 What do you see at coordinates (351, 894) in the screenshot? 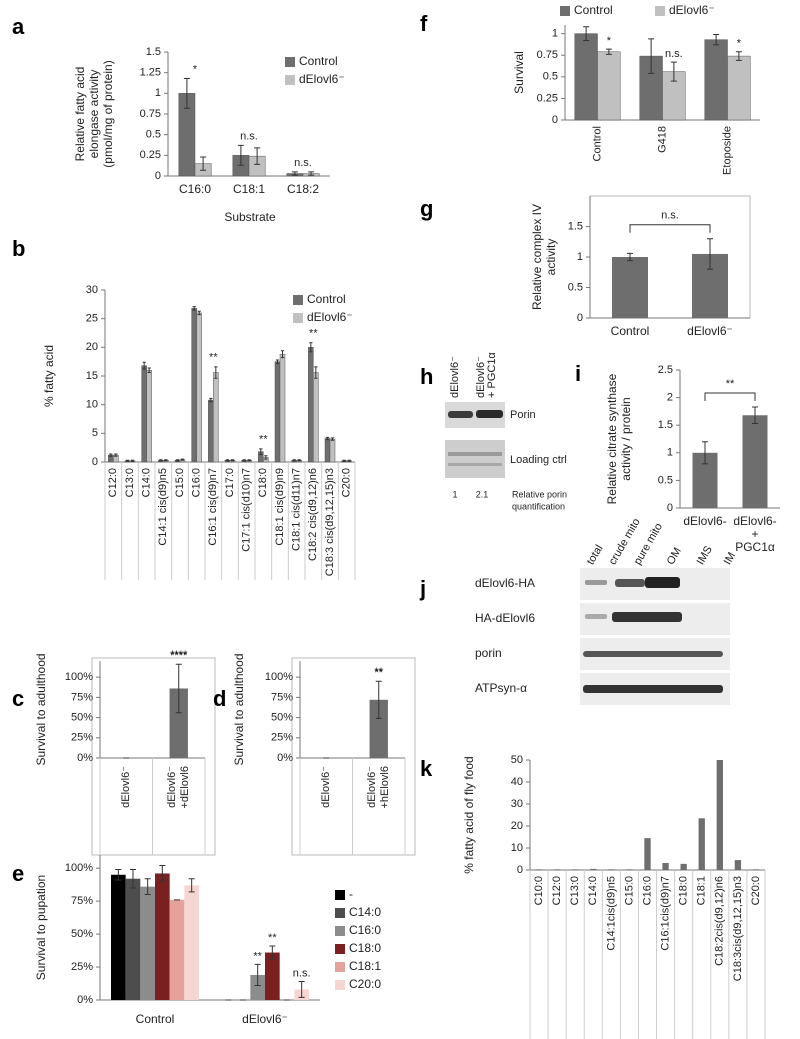
I see `legend-label: -` at bounding box center [351, 894].